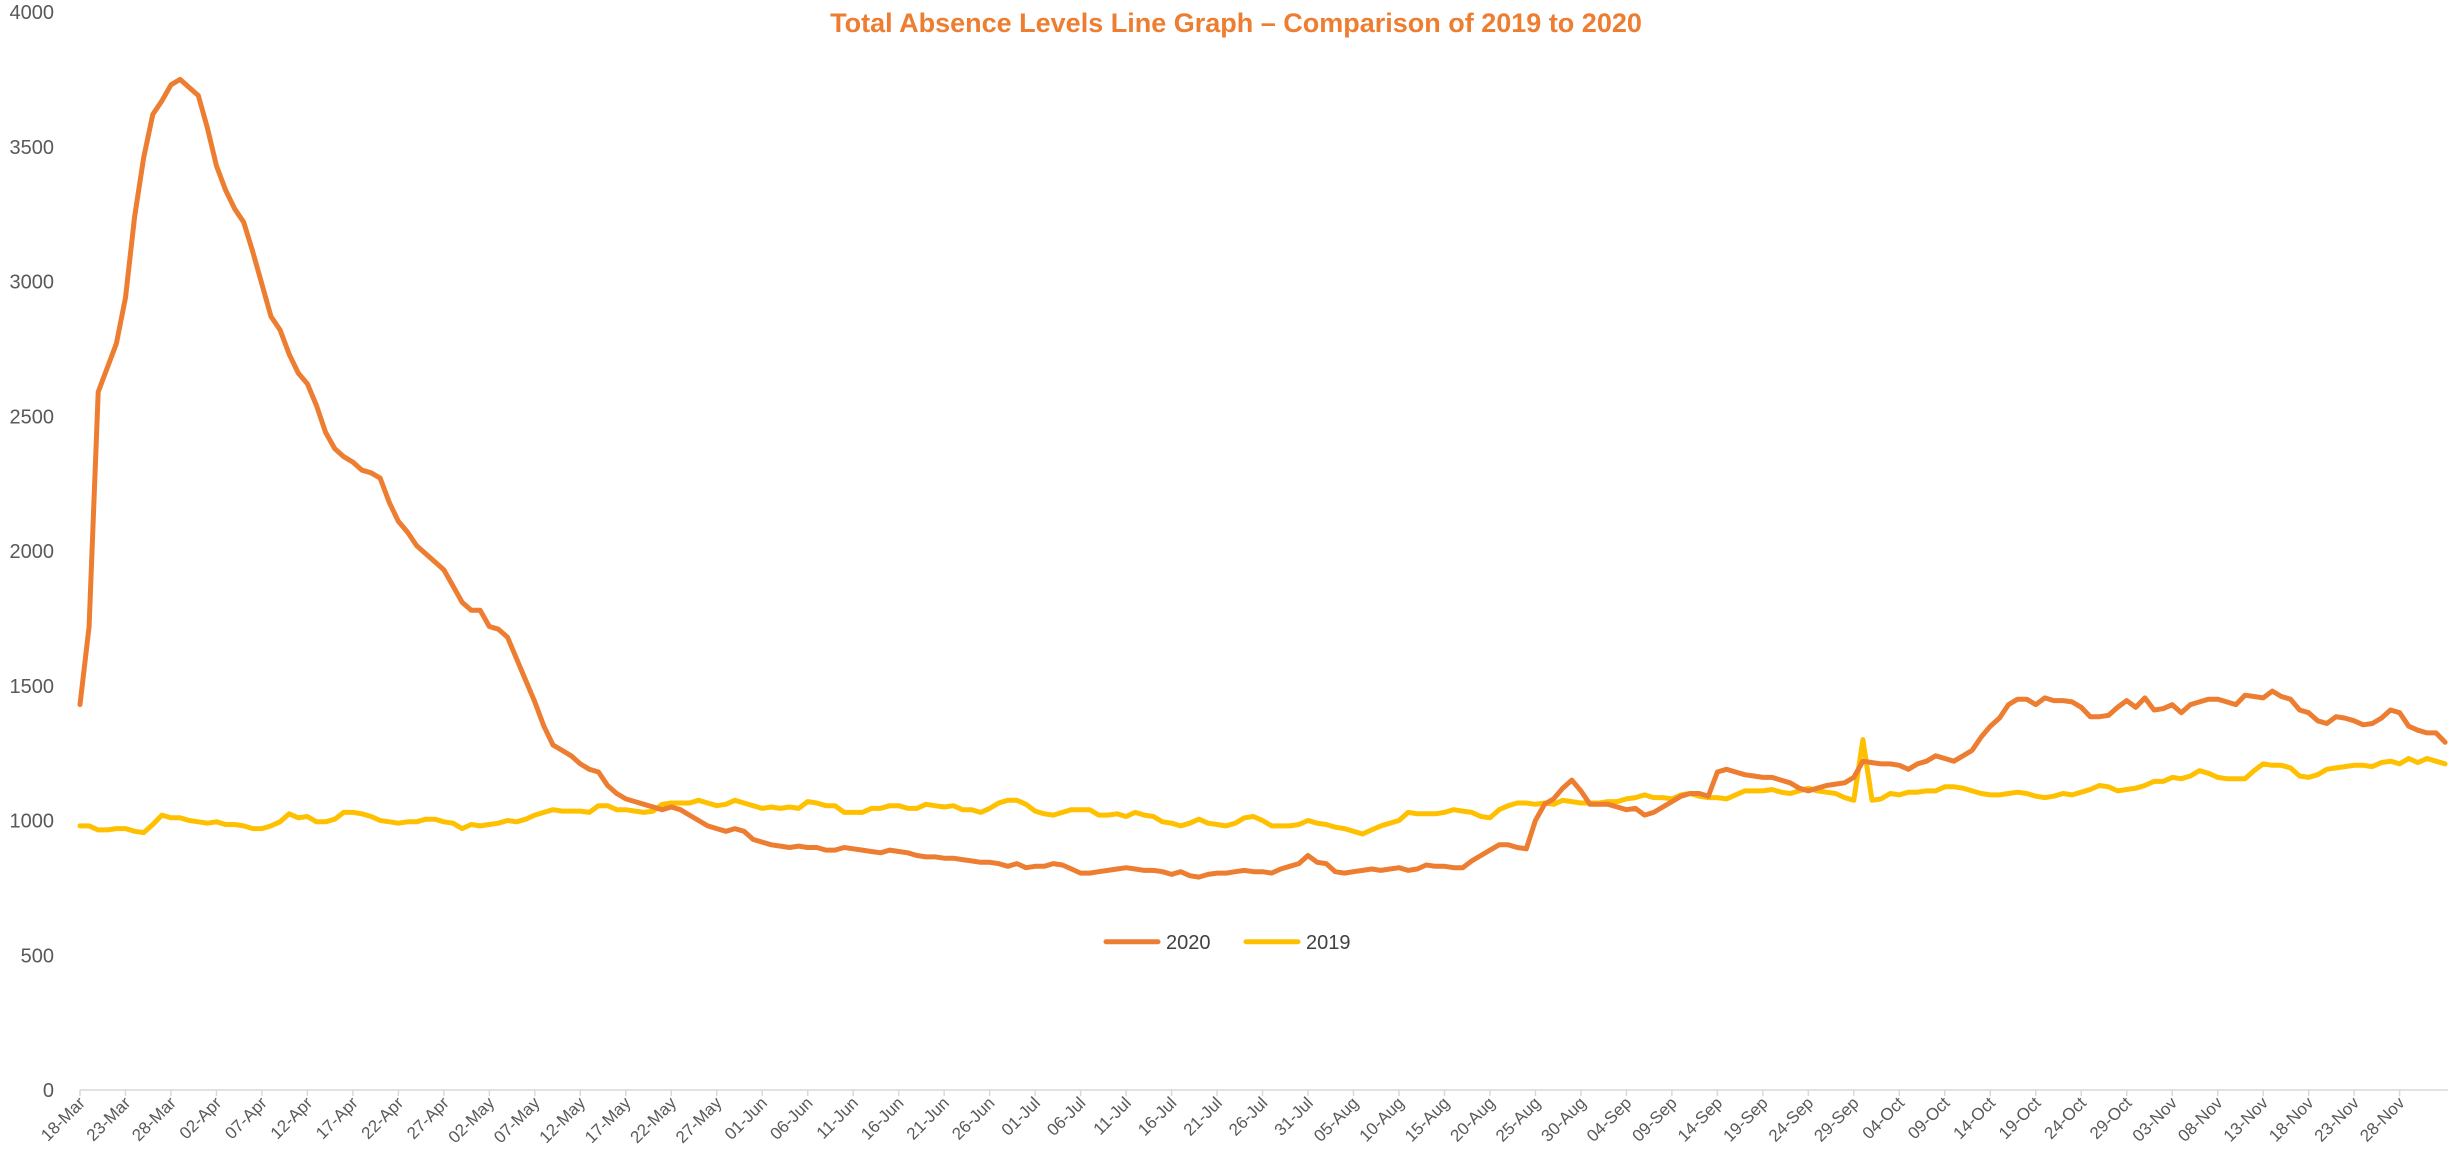  I want to click on y-tick-label: 1000, so click(32, 822).